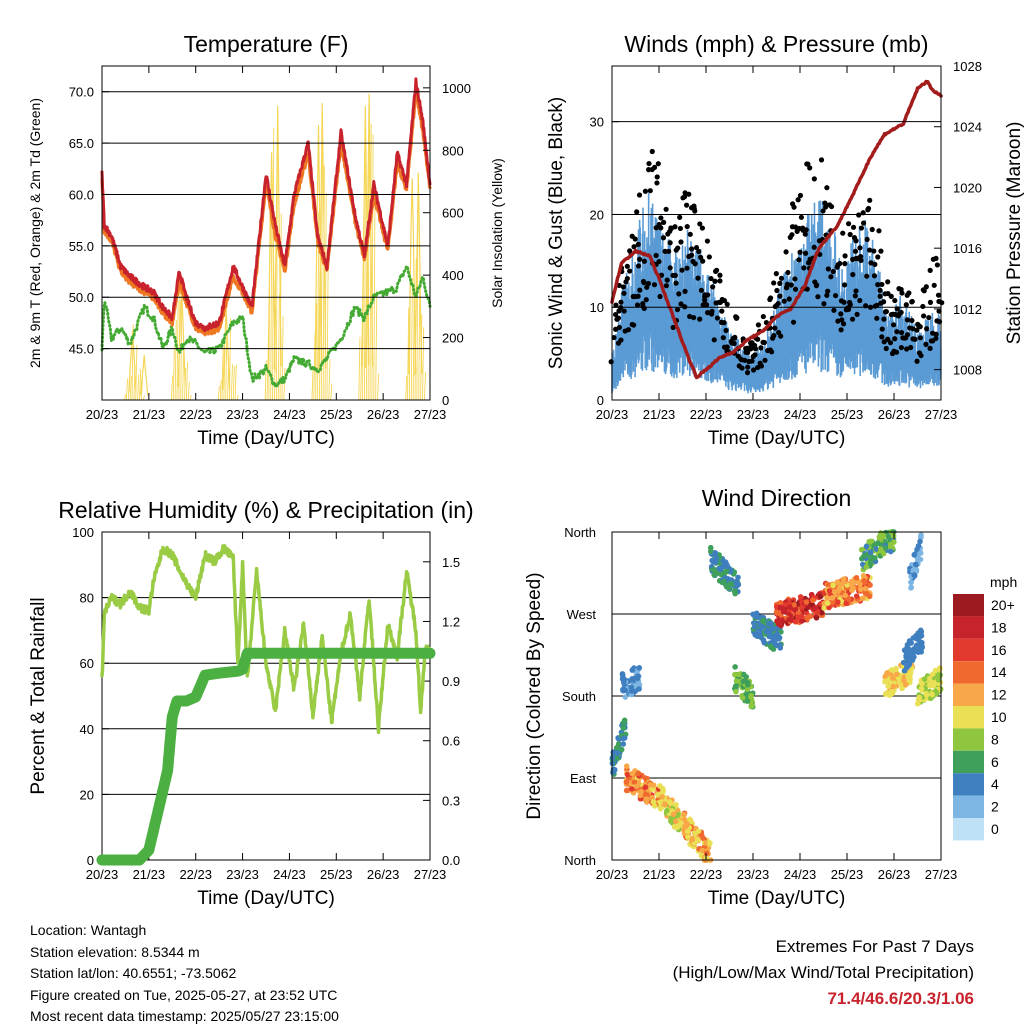 The height and width of the screenshot is (1028, 1024). I want to click on x-tick-label: 27/23, so click(430, 874).